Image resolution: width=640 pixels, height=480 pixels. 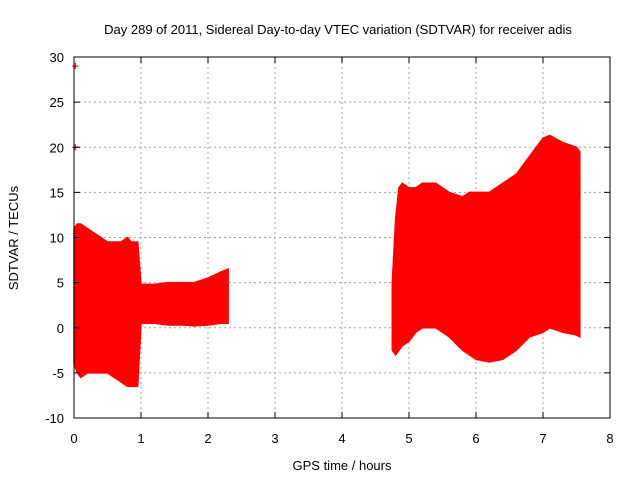 What do you see at coordinates (207, 438) in the screenshot?
I see `x-tick-label: 2` at bounding box center [207, 438].